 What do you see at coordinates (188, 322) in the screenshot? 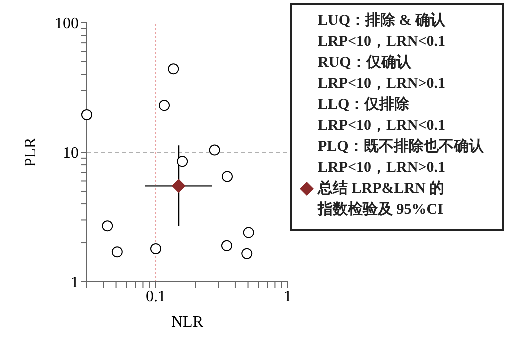
I see `x-axis-title: NLR` at bounding box center [188, 322].